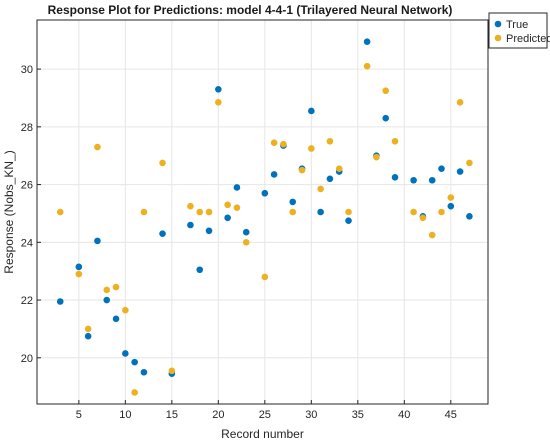 The width and height of the screenshot is (550, 443). Describe the element at coordinates (79, 415) in the screenshot. I see `x-tick-label: 5` at that location.